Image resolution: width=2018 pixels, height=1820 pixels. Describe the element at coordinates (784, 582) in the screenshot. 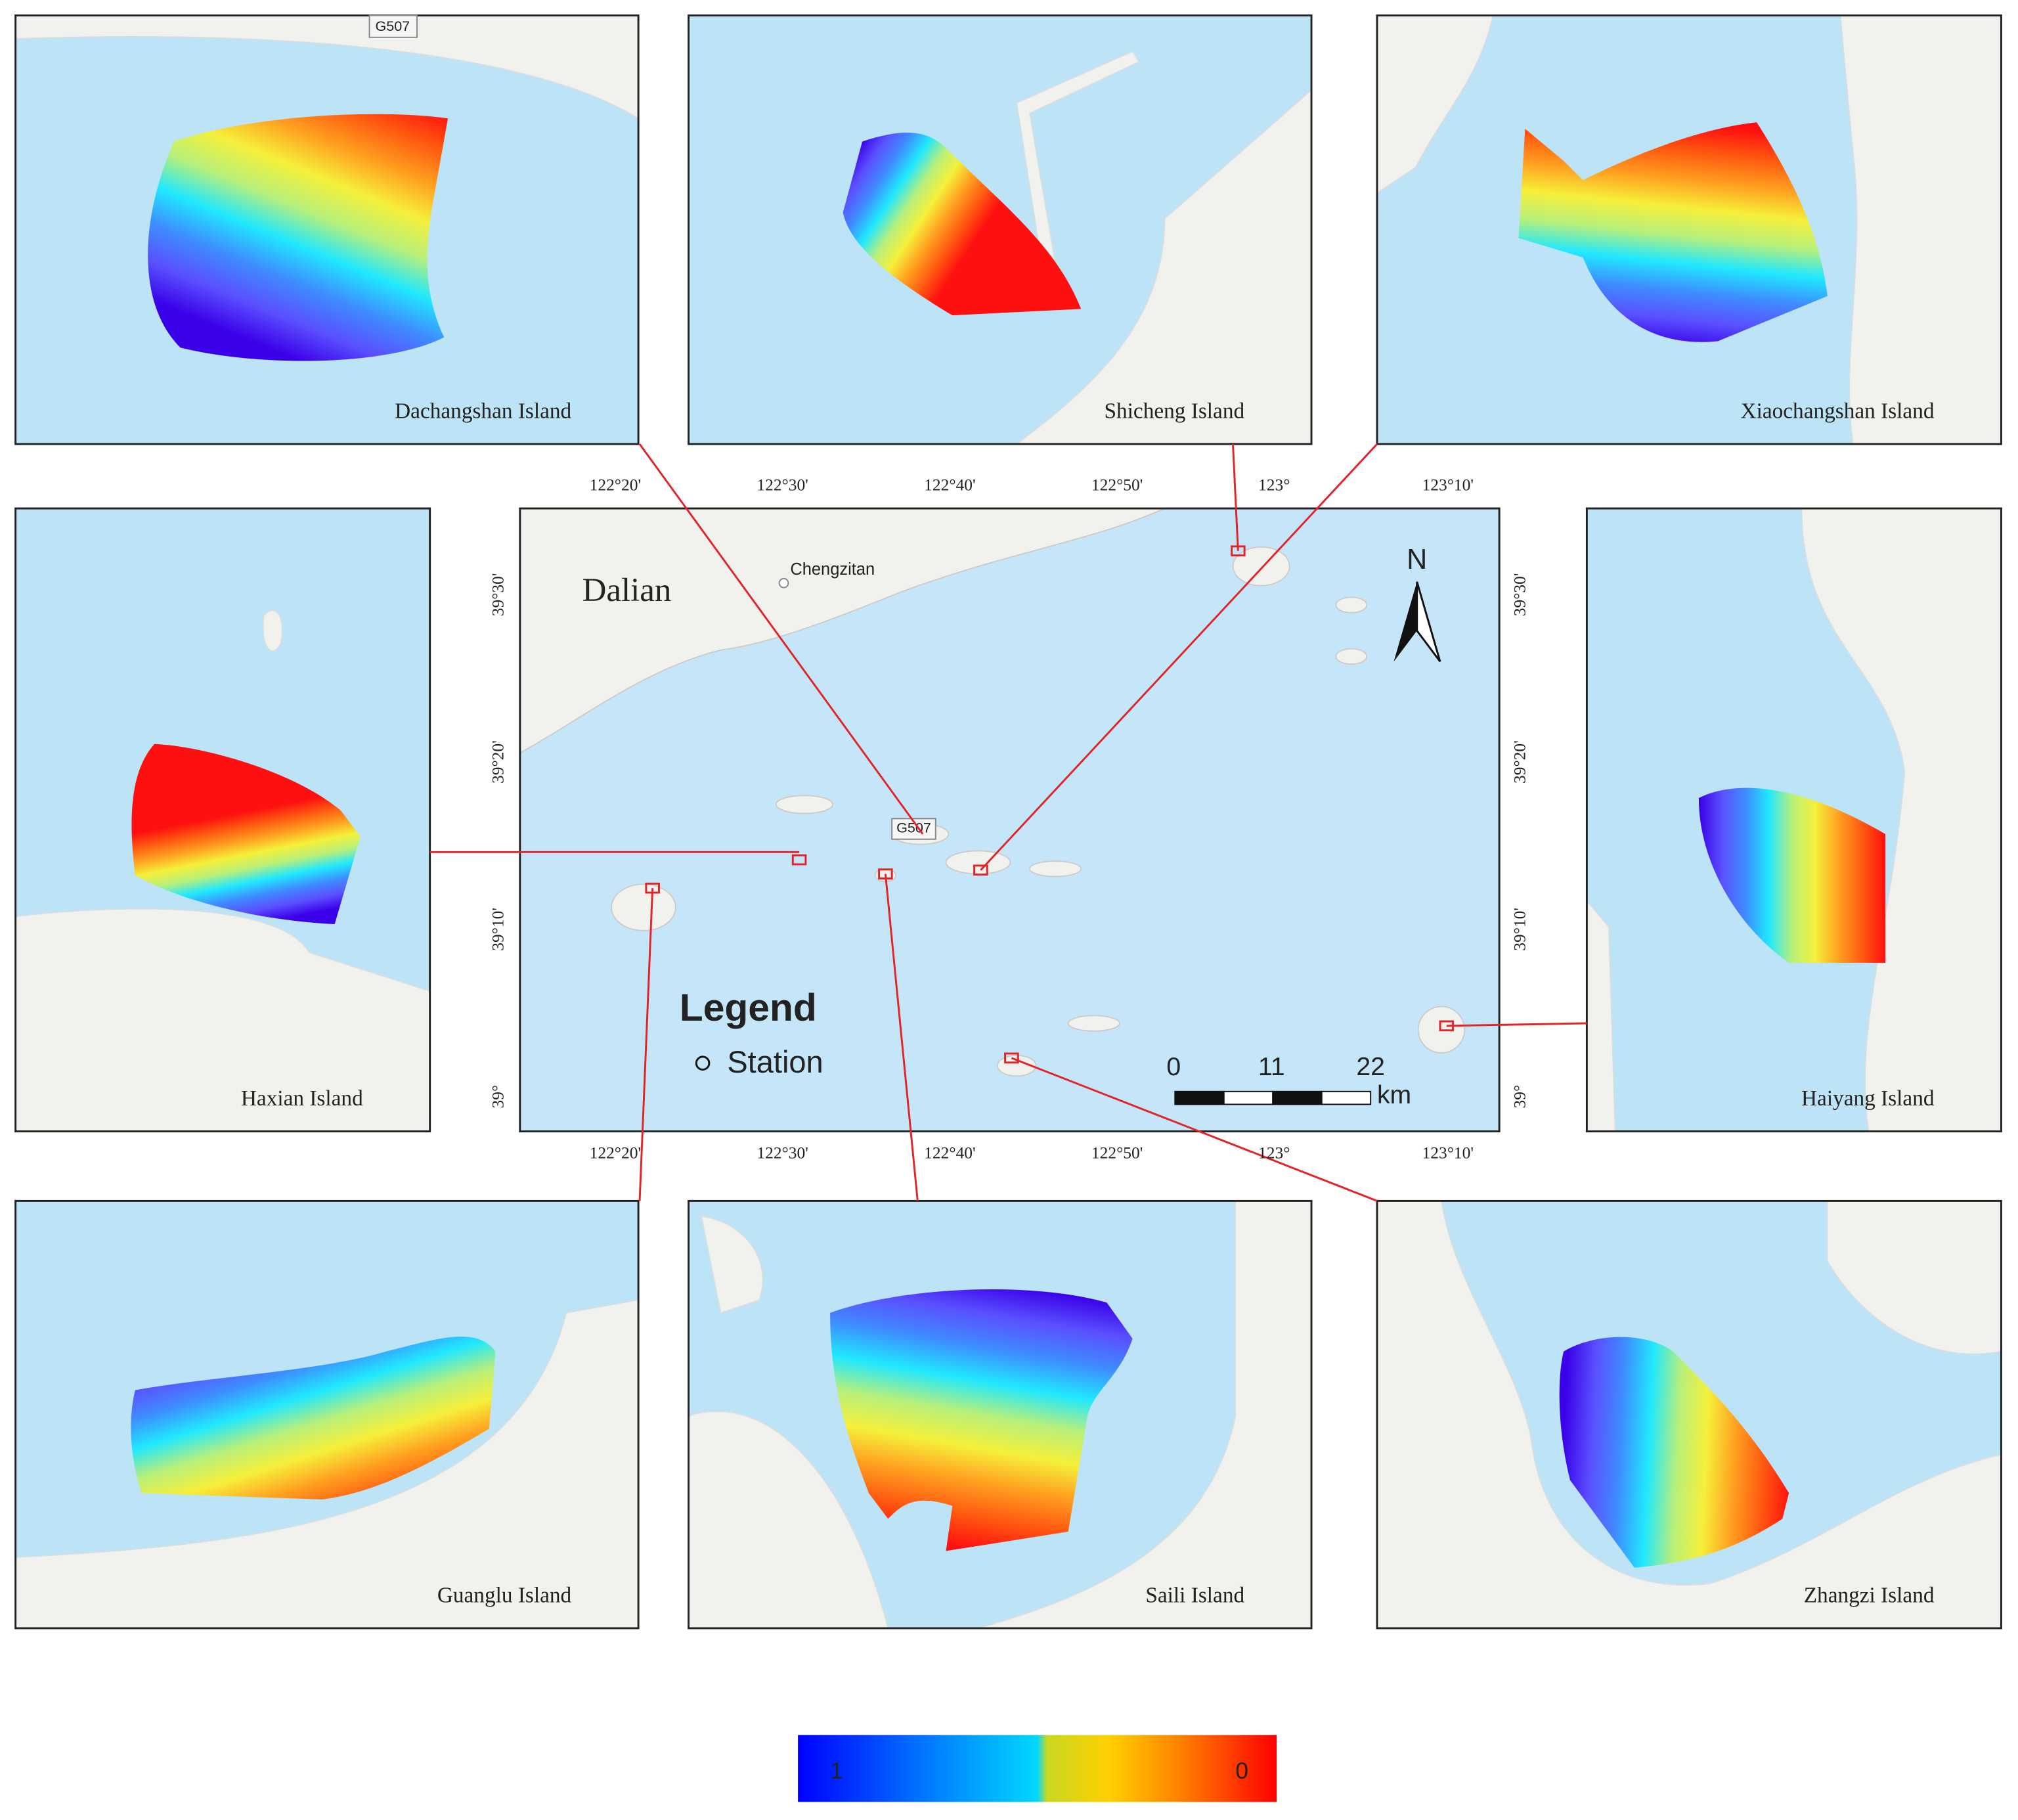

I see `town-dot` at that location.